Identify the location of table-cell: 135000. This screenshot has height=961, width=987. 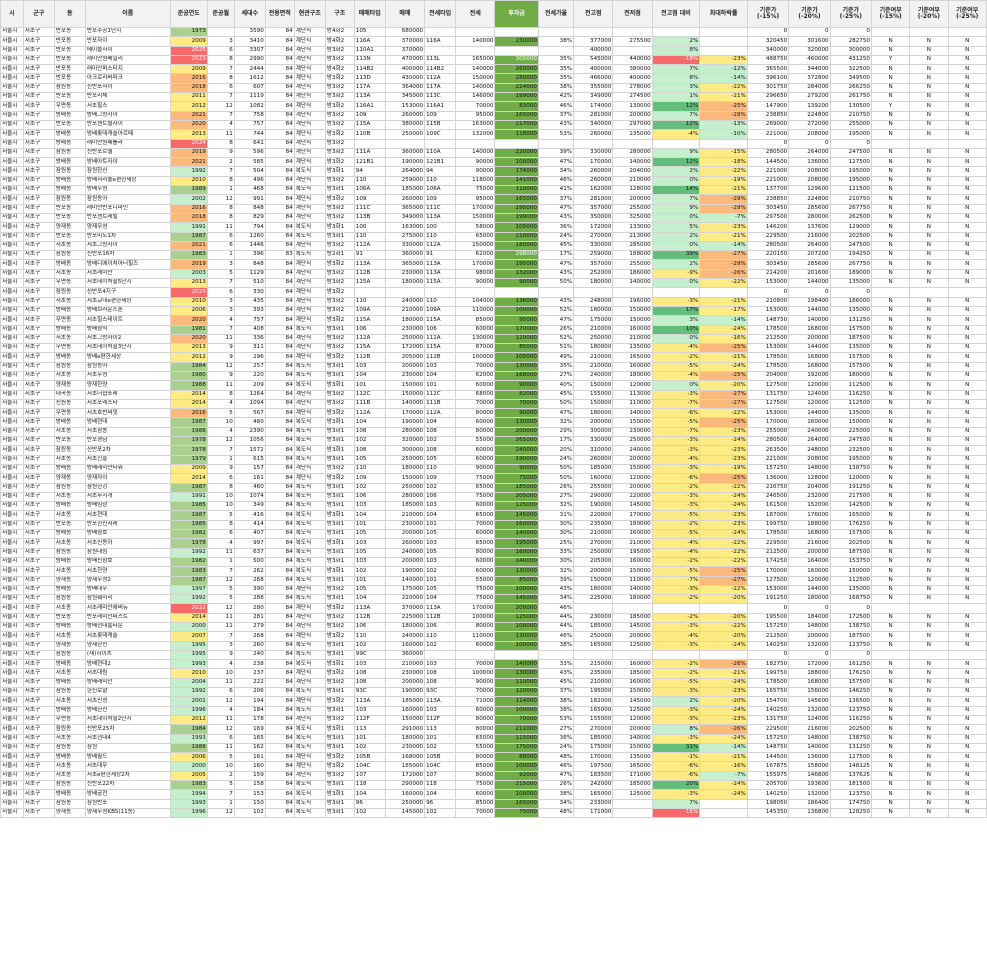
(850, 590).